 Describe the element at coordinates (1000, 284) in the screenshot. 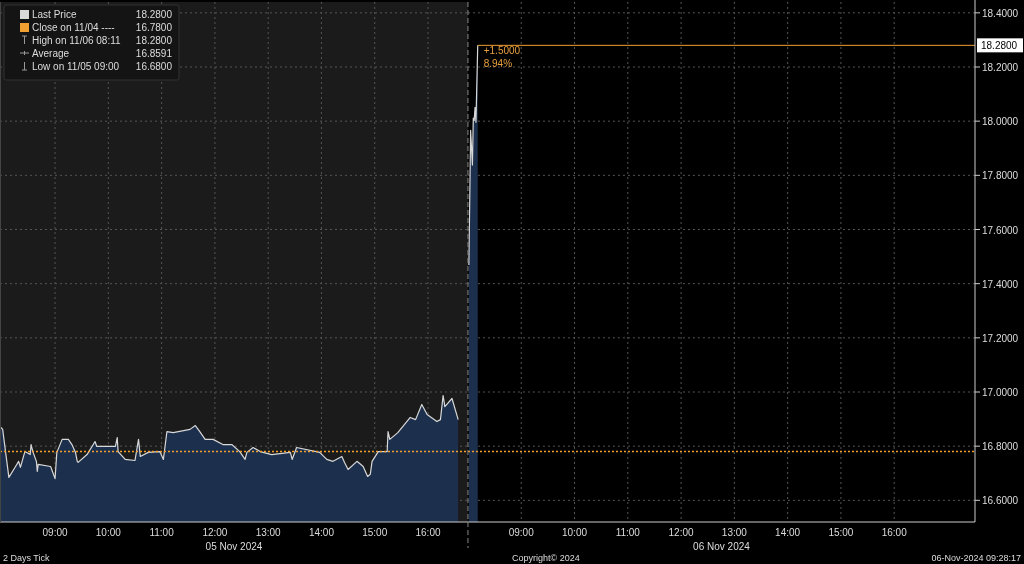

I see `y-tick-label: 17.4000` at that location.